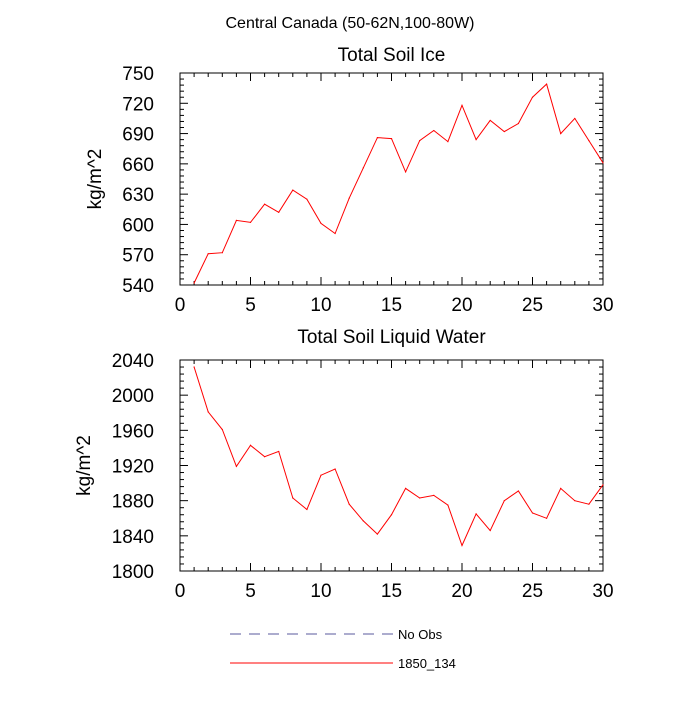 The height and width of the screenshot is (705, 700). Describe the element at coordinates (133, 572) in the screenshot. I see `y-tick-label: 1800` at that location.